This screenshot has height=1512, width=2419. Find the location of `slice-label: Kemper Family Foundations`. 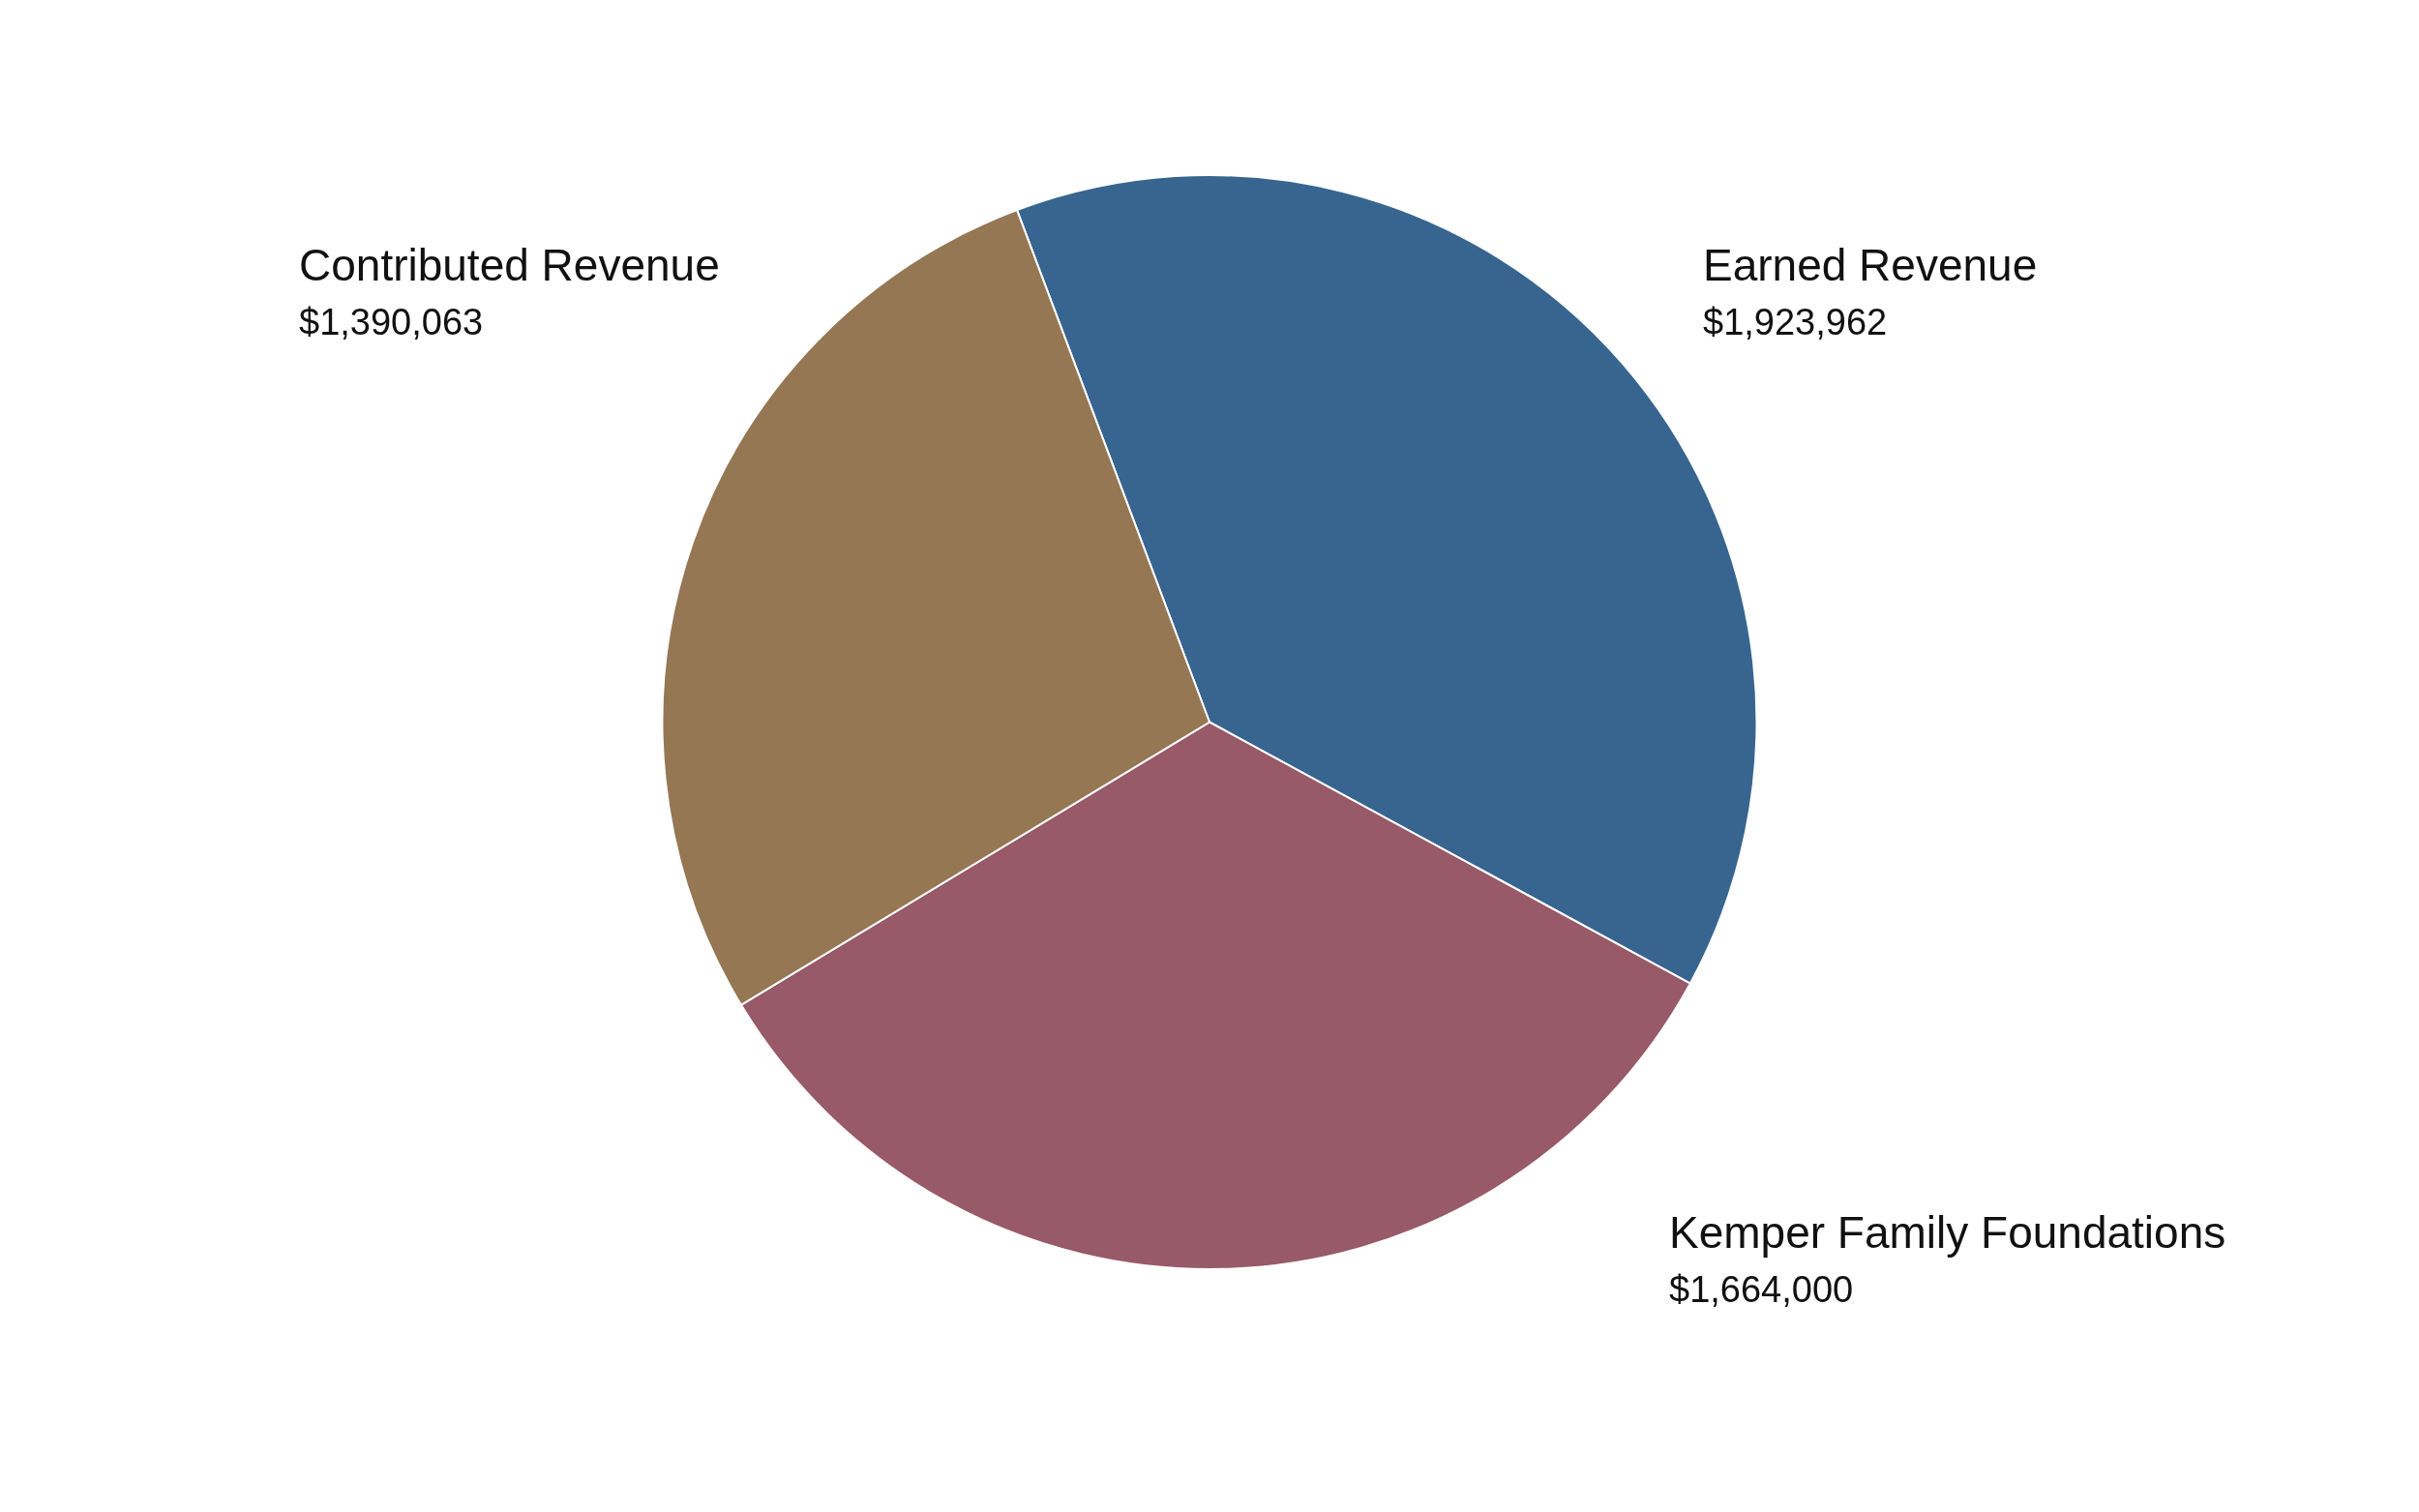

slice-label: Kemper Family Foundations is located at coordinates (1948, 1232).